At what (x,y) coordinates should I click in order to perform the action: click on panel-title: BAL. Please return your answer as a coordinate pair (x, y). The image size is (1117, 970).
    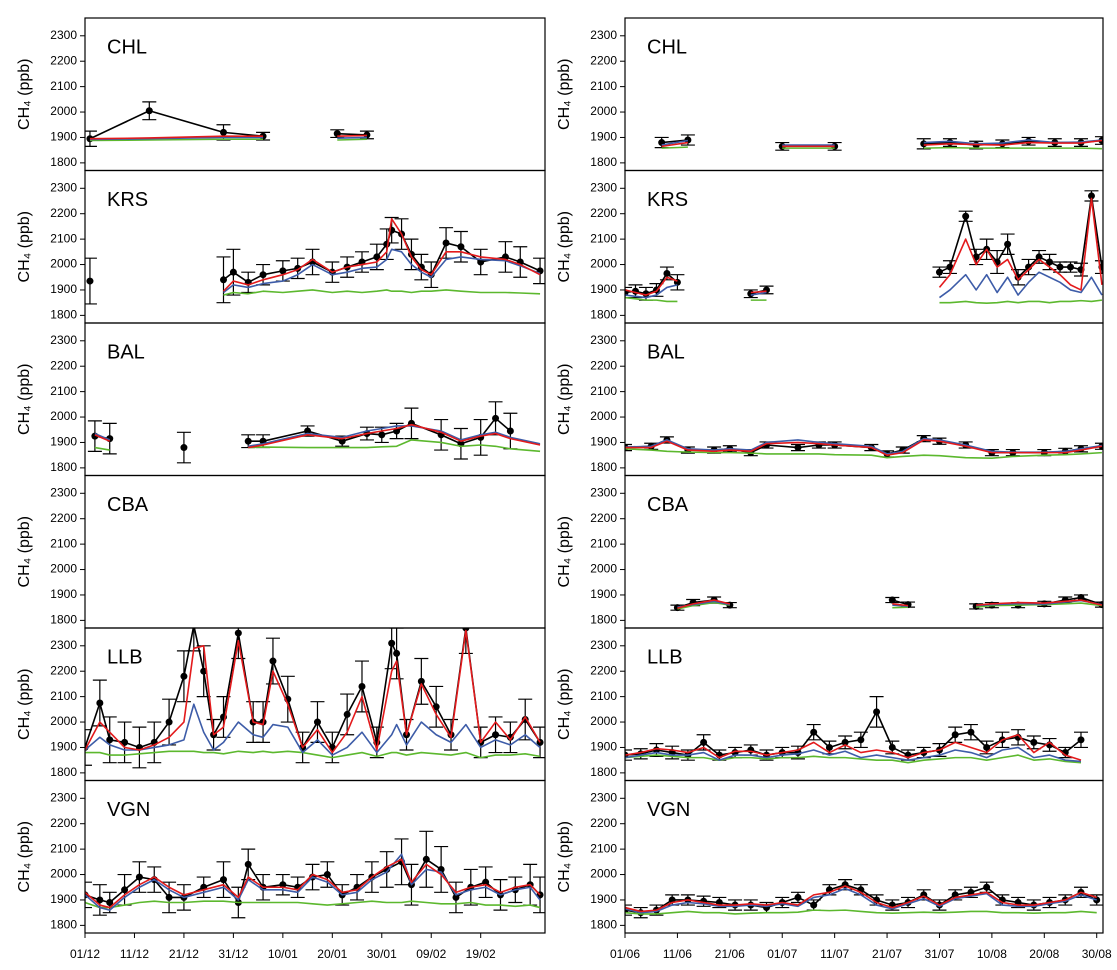
    Looking at the image, I should click on (126, 352).